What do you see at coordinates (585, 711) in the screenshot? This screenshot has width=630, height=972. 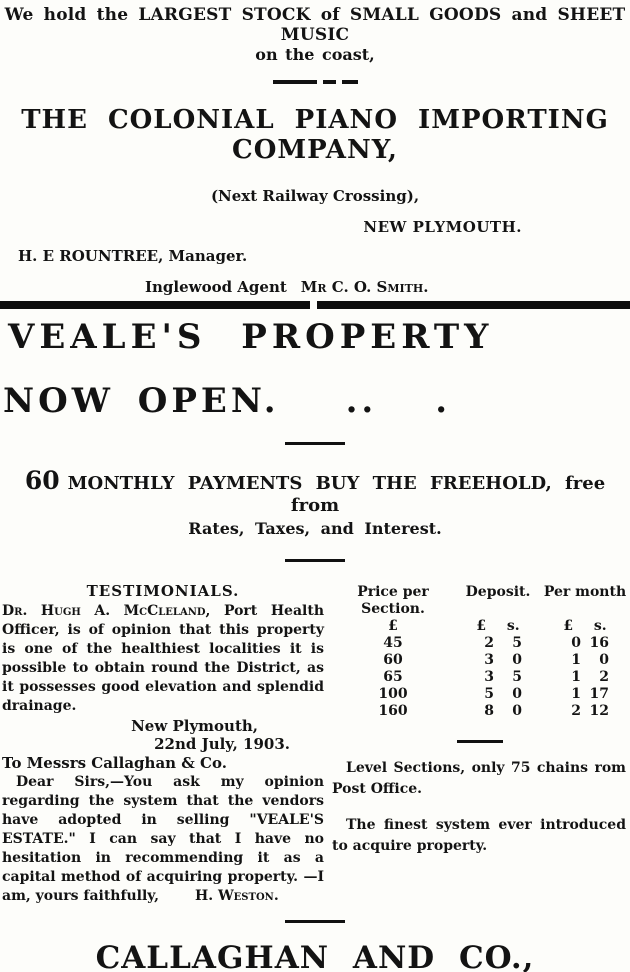 I see `cell-per-month: 2 12` at bounding box center [585, 711].